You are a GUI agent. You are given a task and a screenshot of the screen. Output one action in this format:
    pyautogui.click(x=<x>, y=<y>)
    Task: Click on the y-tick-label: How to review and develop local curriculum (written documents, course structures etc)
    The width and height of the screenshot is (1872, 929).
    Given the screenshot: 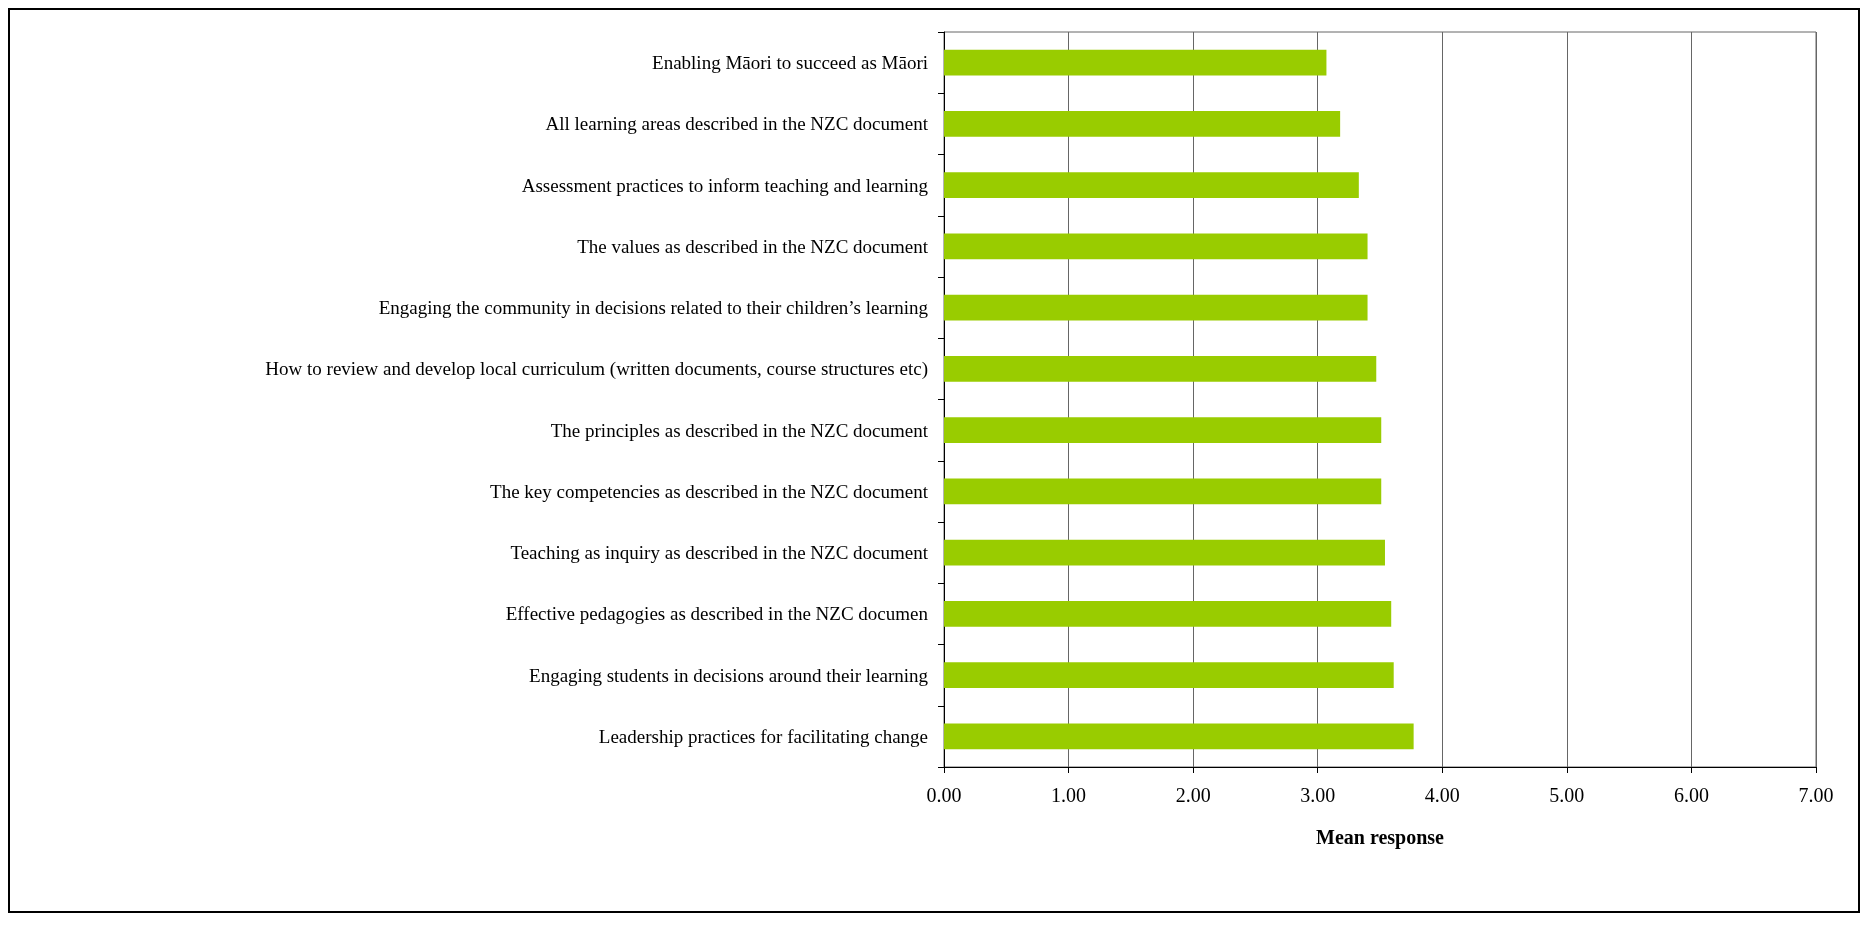 What is the action you would take?
    pyautogui.click(x=596, y=369)
    